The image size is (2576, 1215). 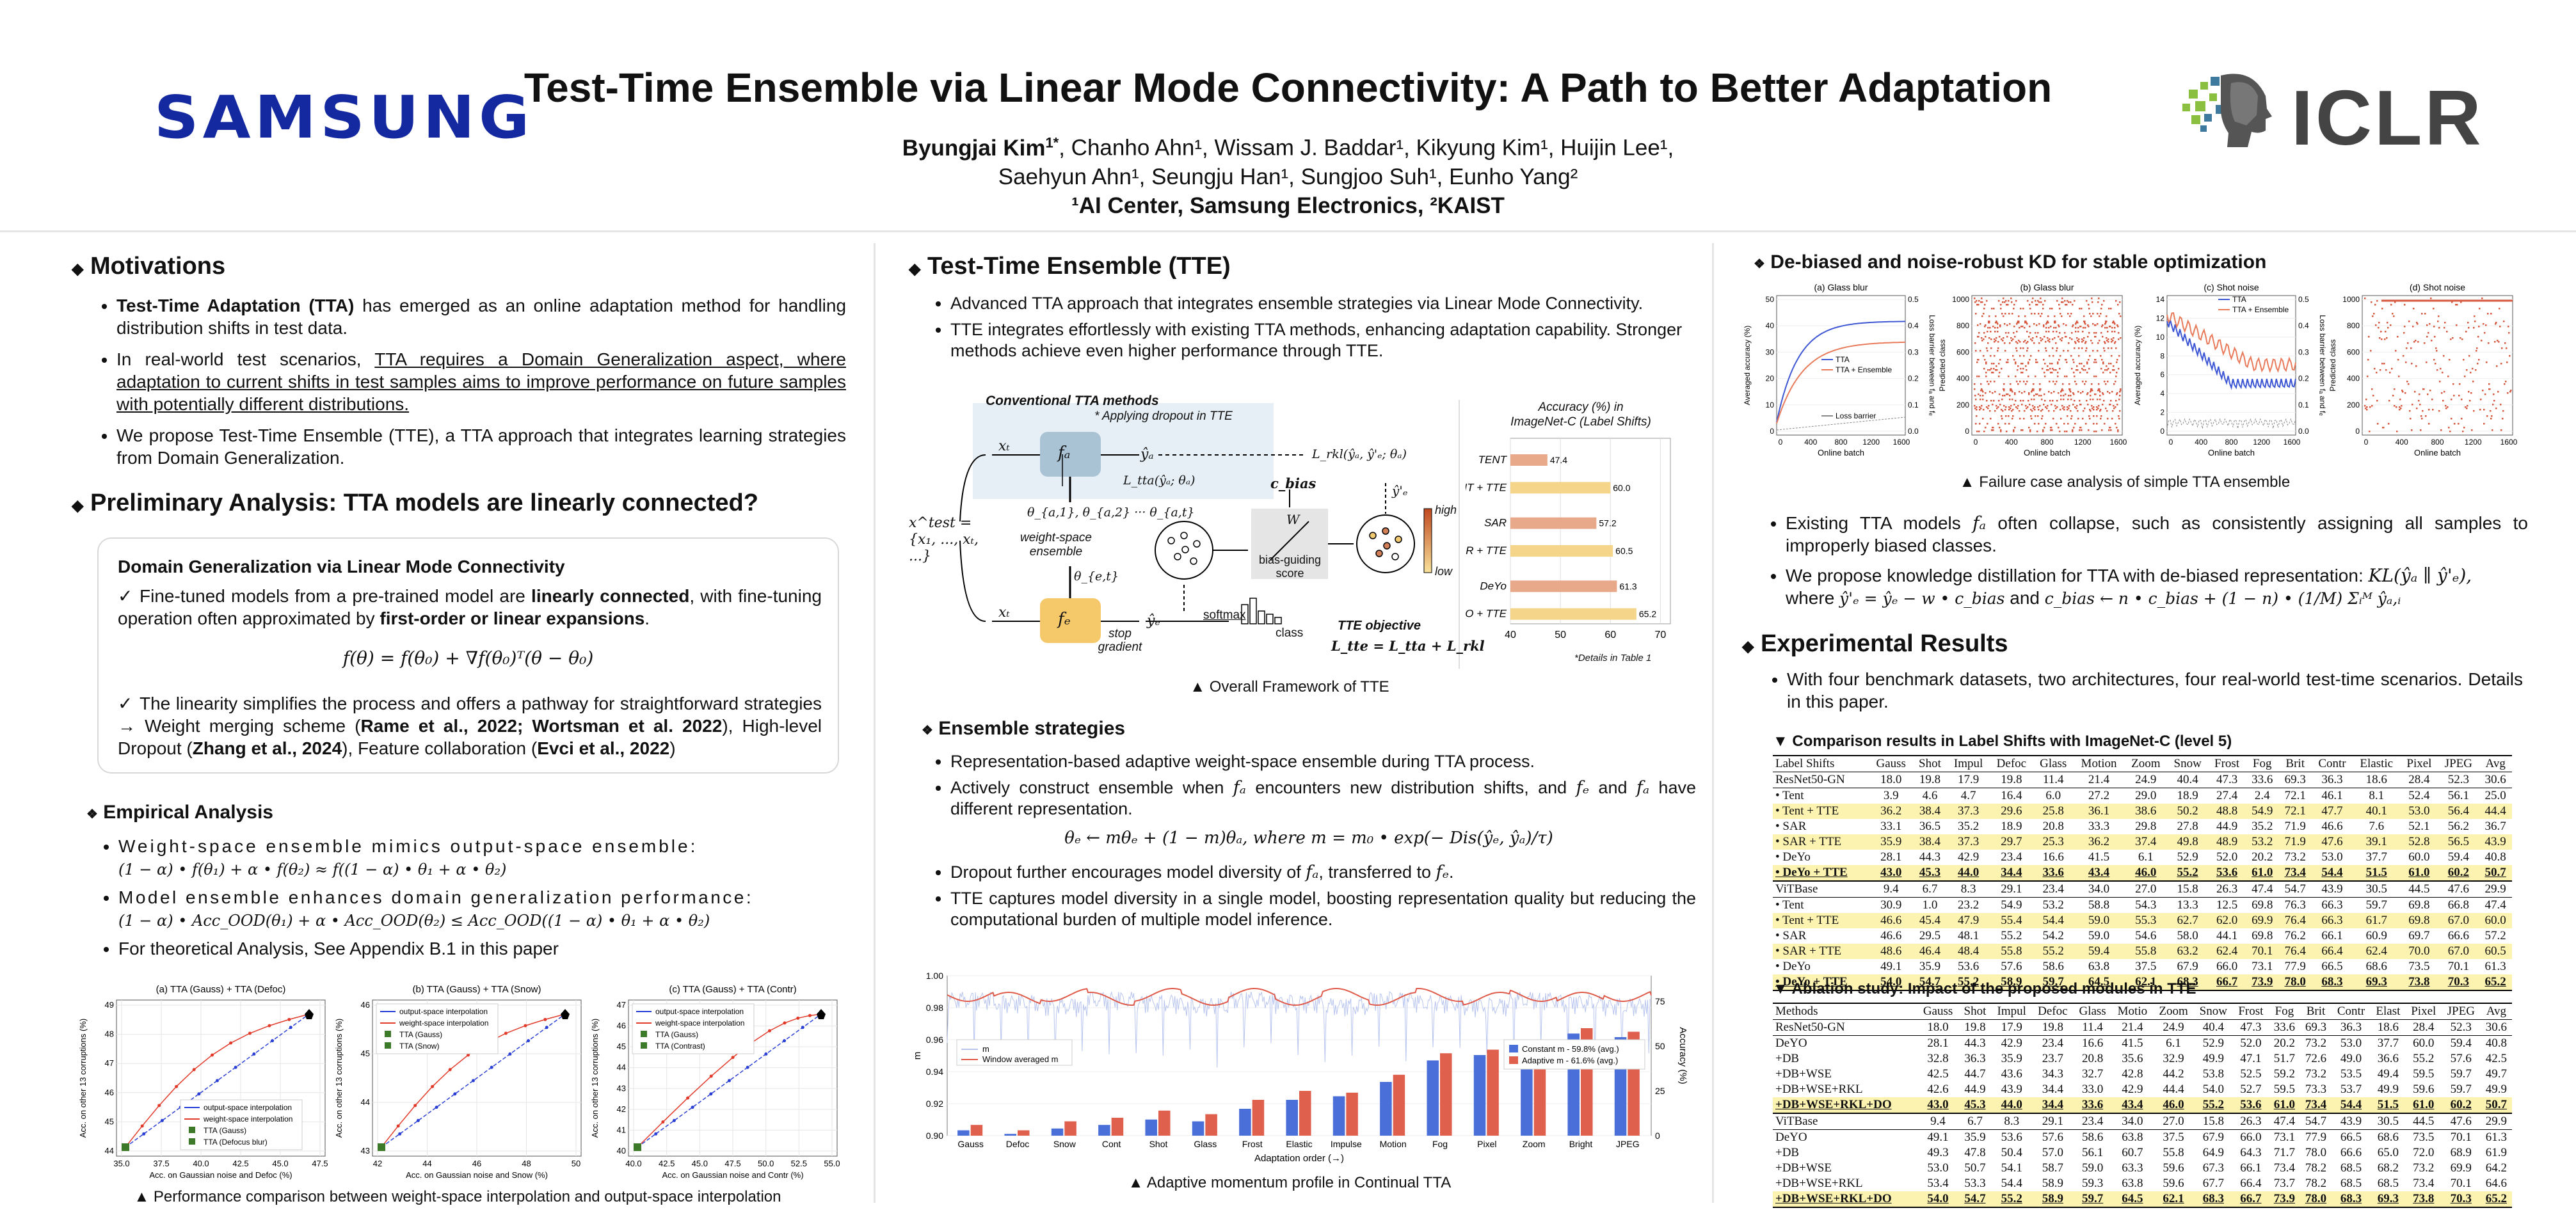 I want to click on failure-ytick2: 0.2, so click(x=1913, y=378).